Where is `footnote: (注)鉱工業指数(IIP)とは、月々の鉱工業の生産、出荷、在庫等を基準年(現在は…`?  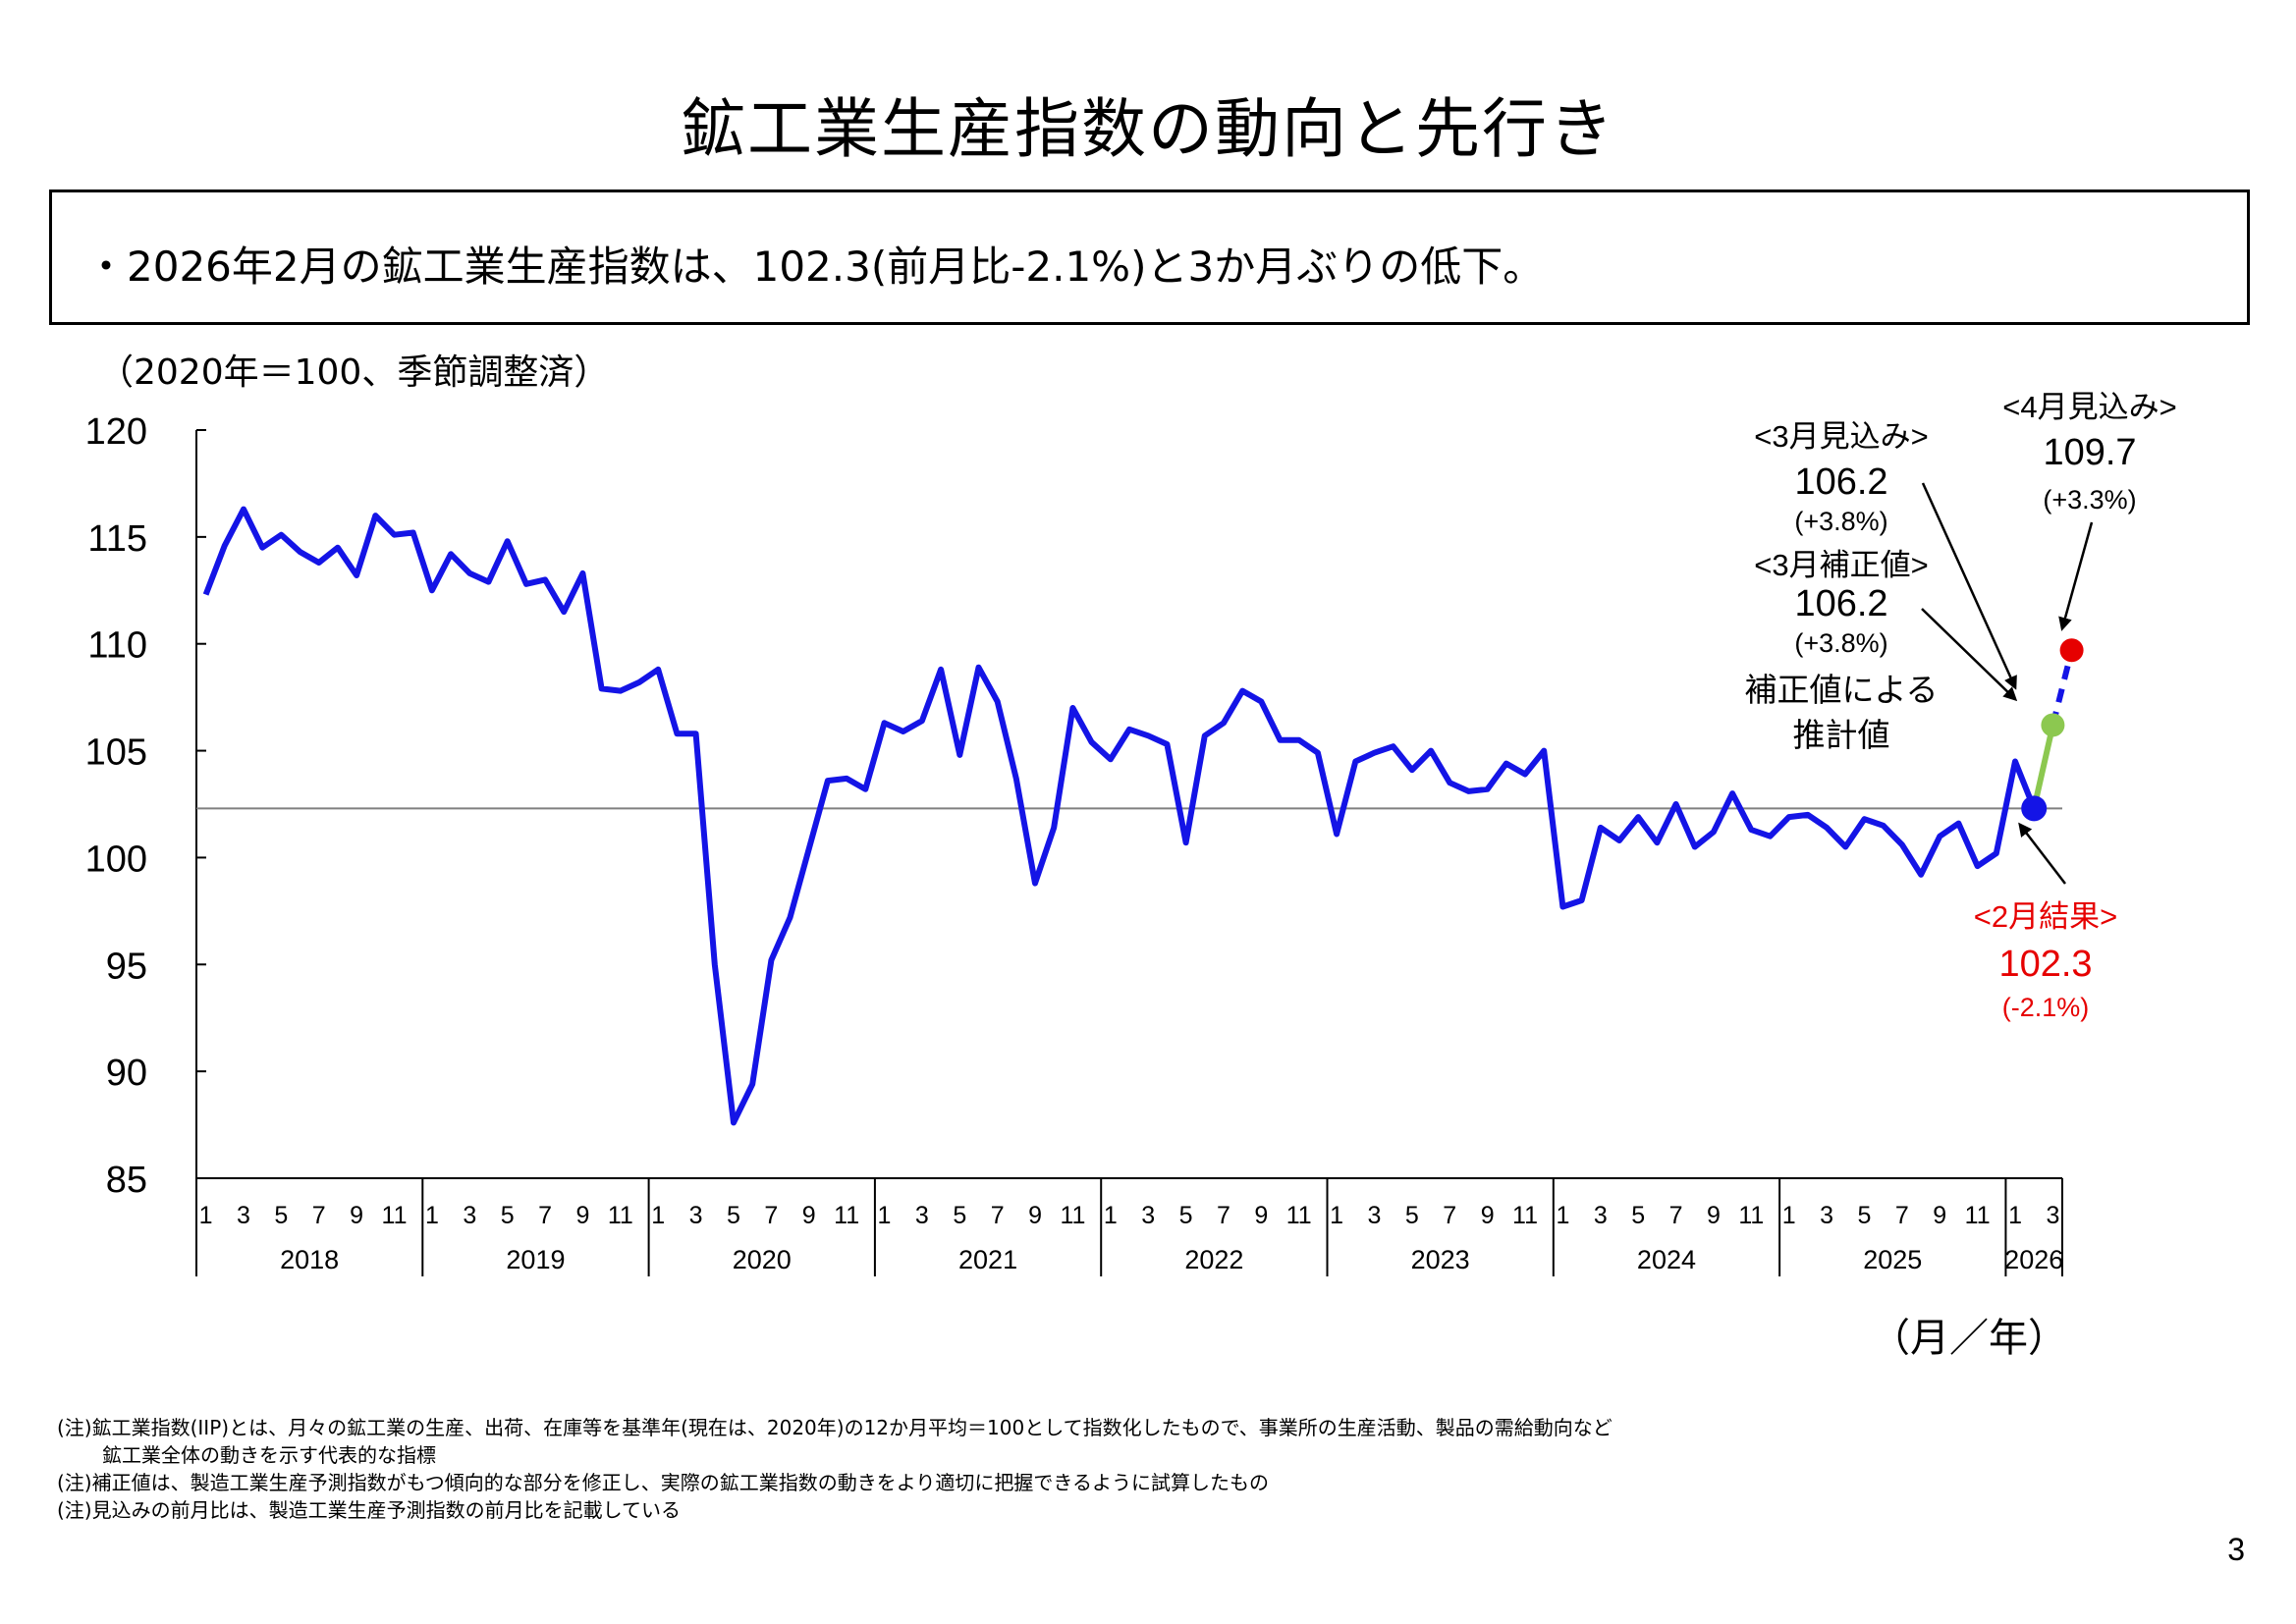
footnote: (注)鉱工業指数(IIP)とは、月々の鉱工業の生産、出荷、在庫等を基準年(現在は… is located at coordinates (835, 1427).